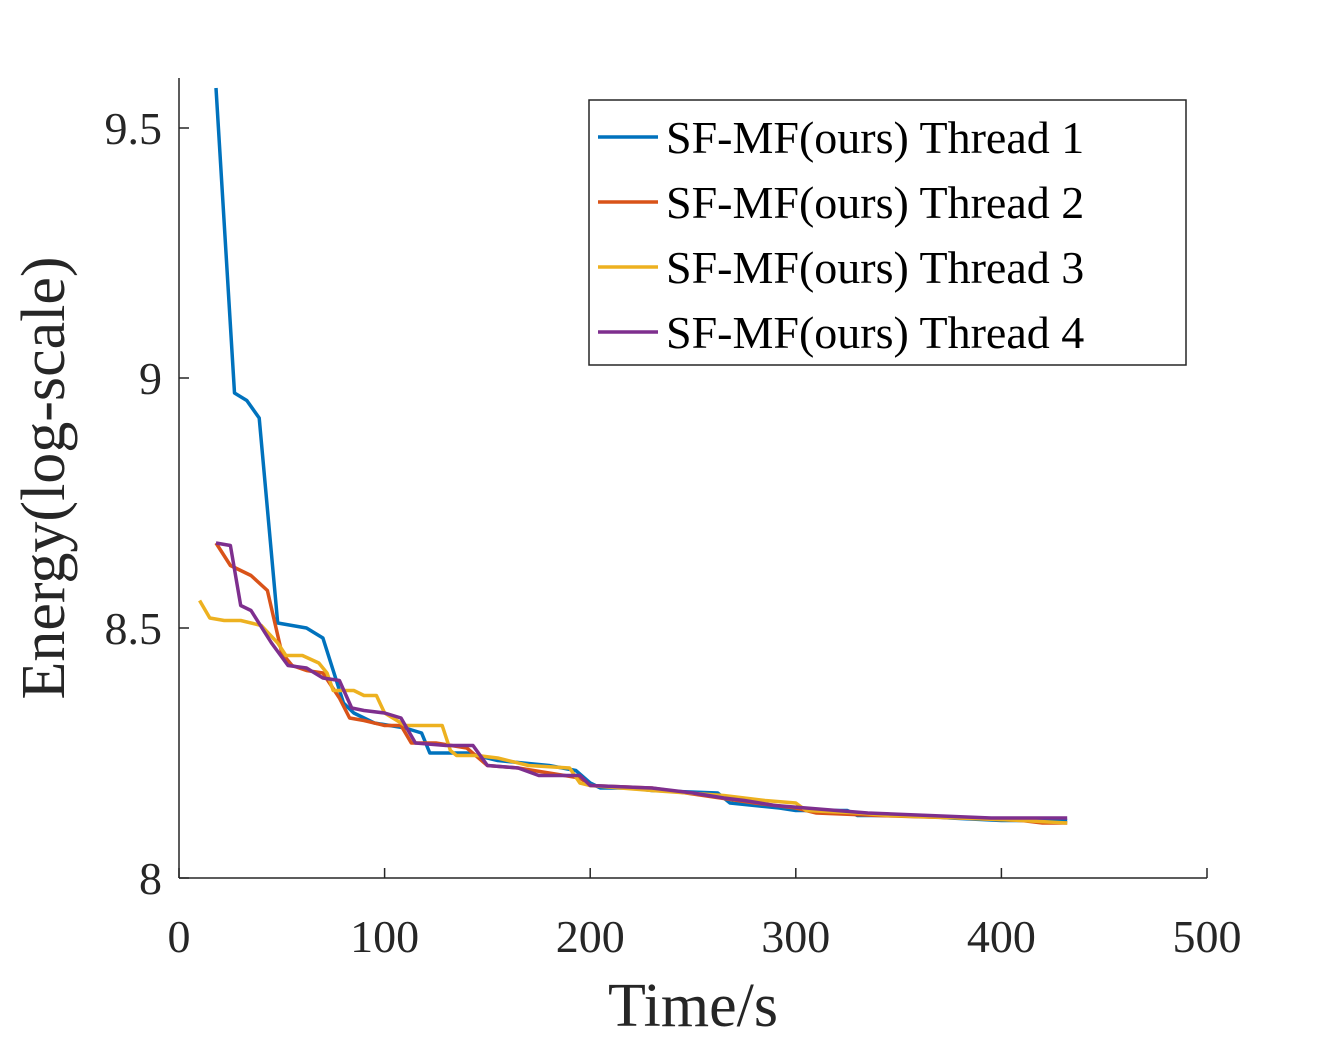 The height and width of the screenshot is (1042, 1333). Describe the element at coordinates (134, 128) in the screenshot. I see `y-tick-label: 9.5` at that location.